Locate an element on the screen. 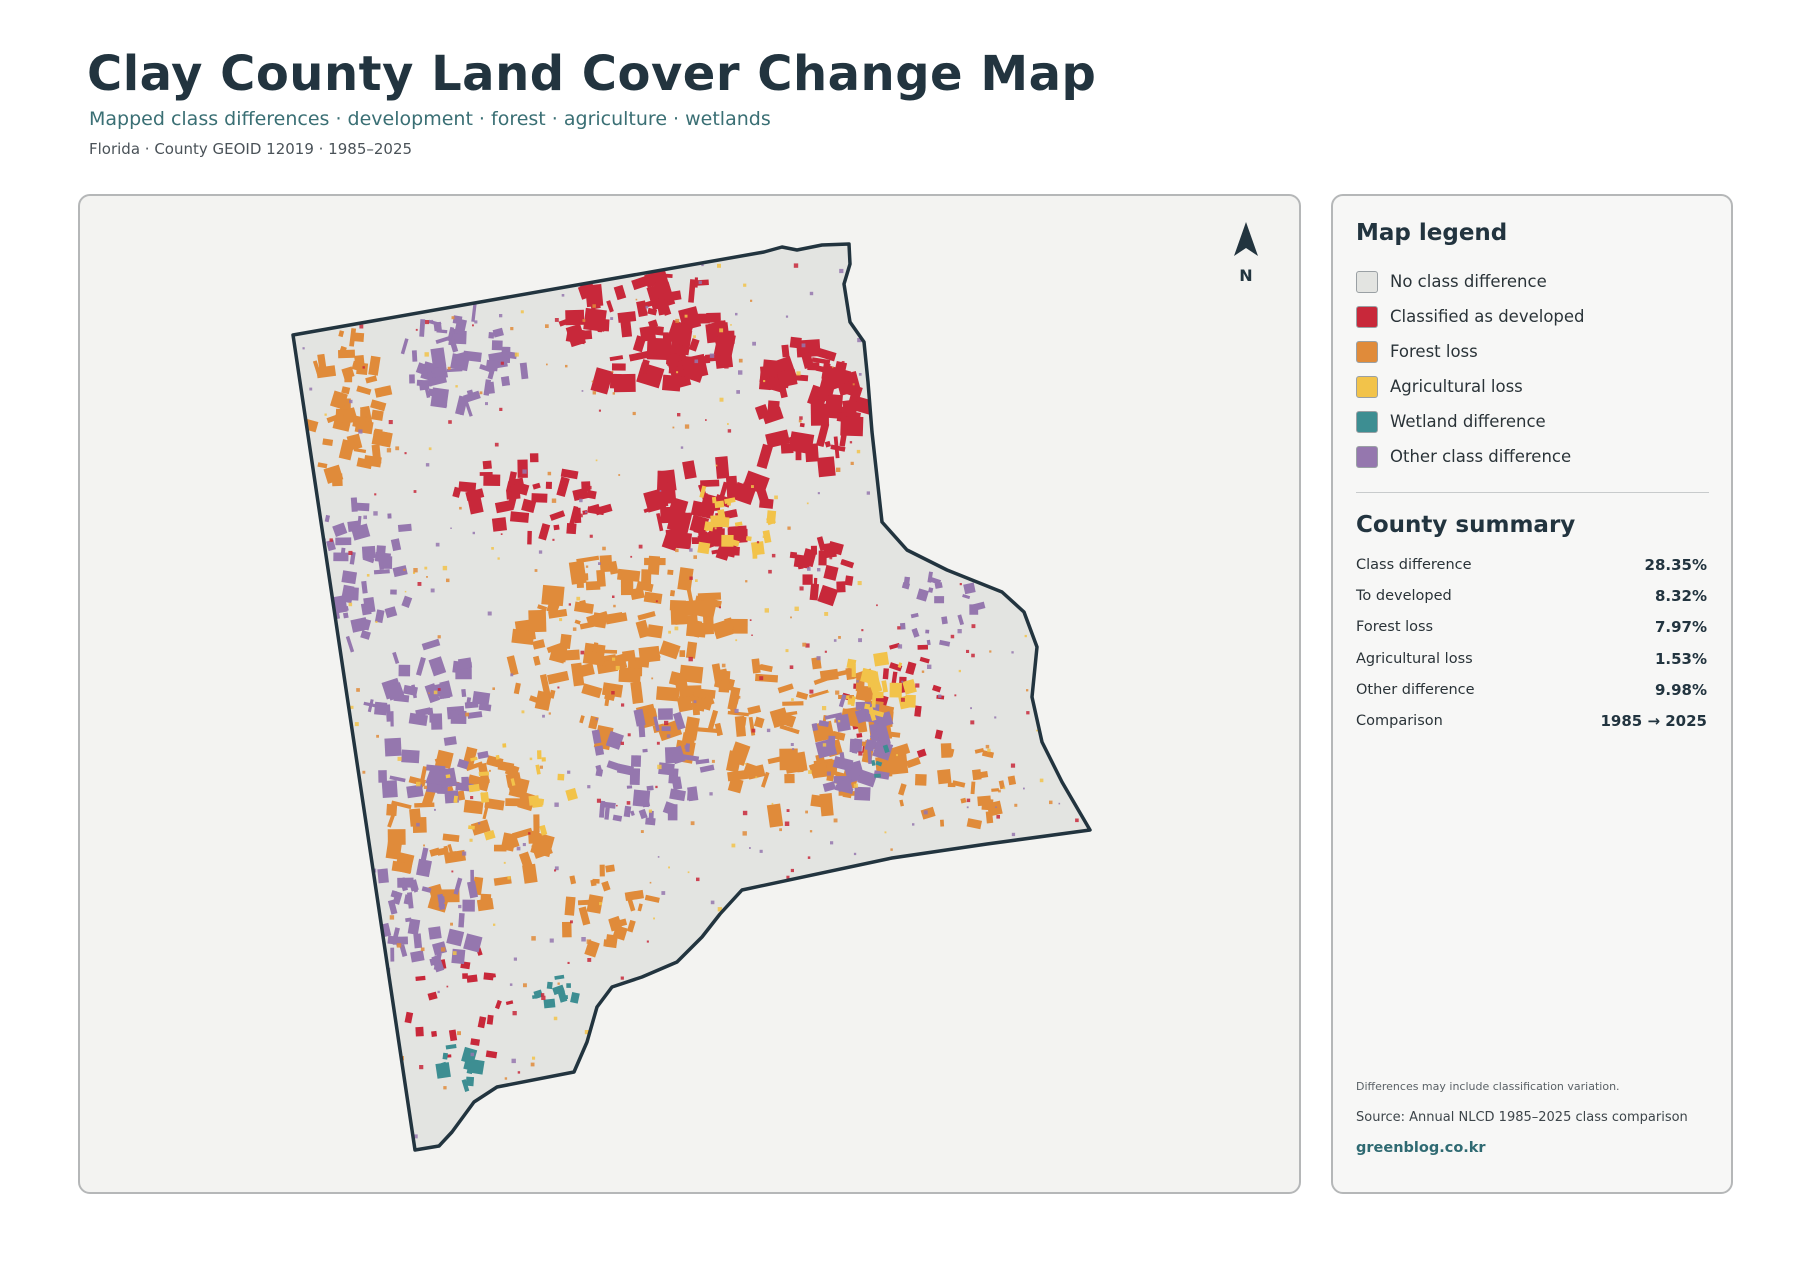  brand-link: greenblog.co.kr is located at coordinates (1421, 1148).